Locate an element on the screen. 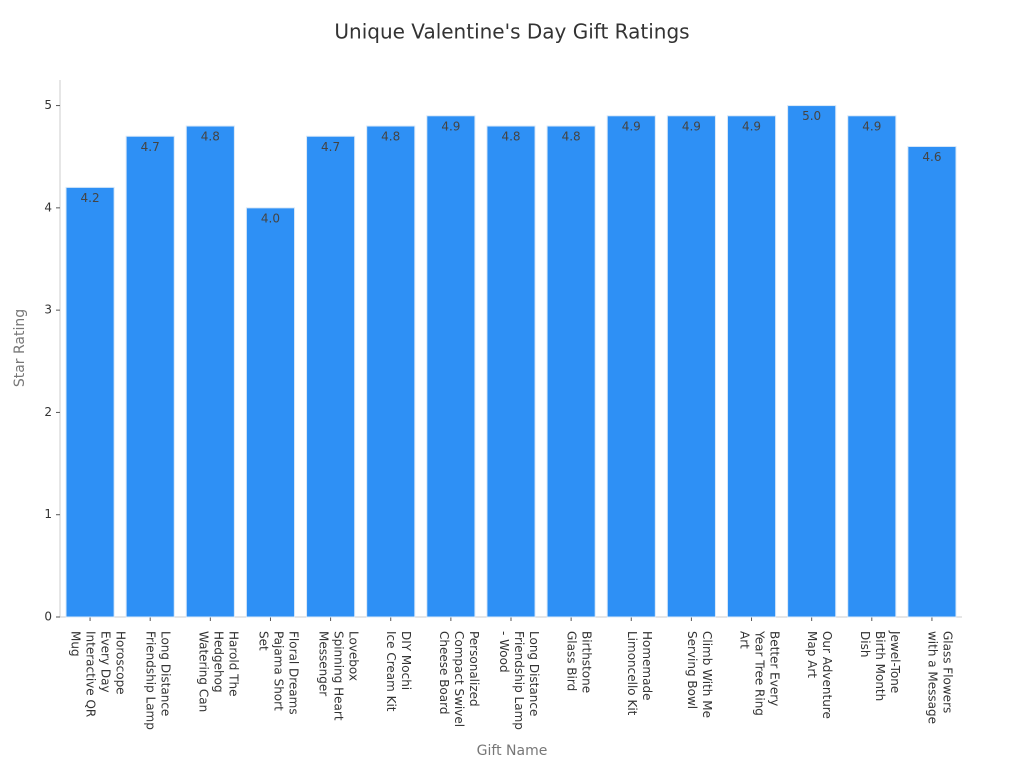 Image resolution: width=1024 pixels, height=768 pixels. y-tick-label: 4 is located at coordinates (48, 207).